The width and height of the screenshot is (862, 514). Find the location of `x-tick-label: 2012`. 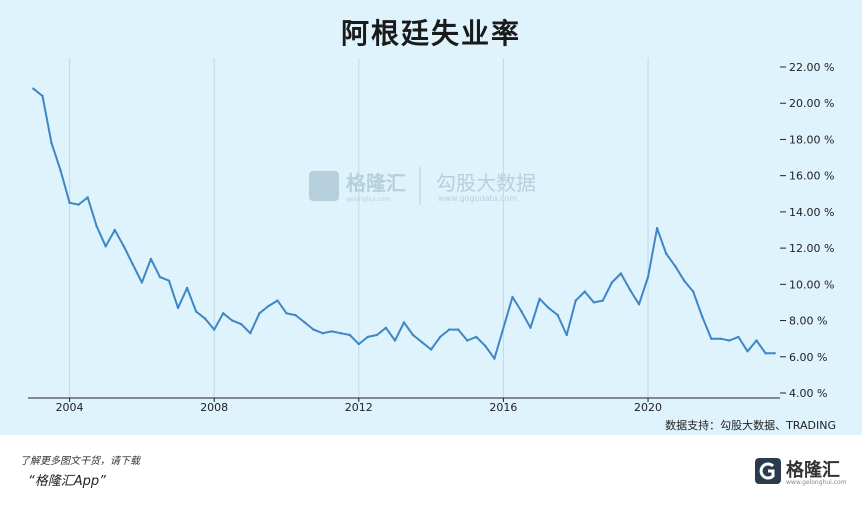

x-tick-label: 2012 is located at coordinates (359, 407).